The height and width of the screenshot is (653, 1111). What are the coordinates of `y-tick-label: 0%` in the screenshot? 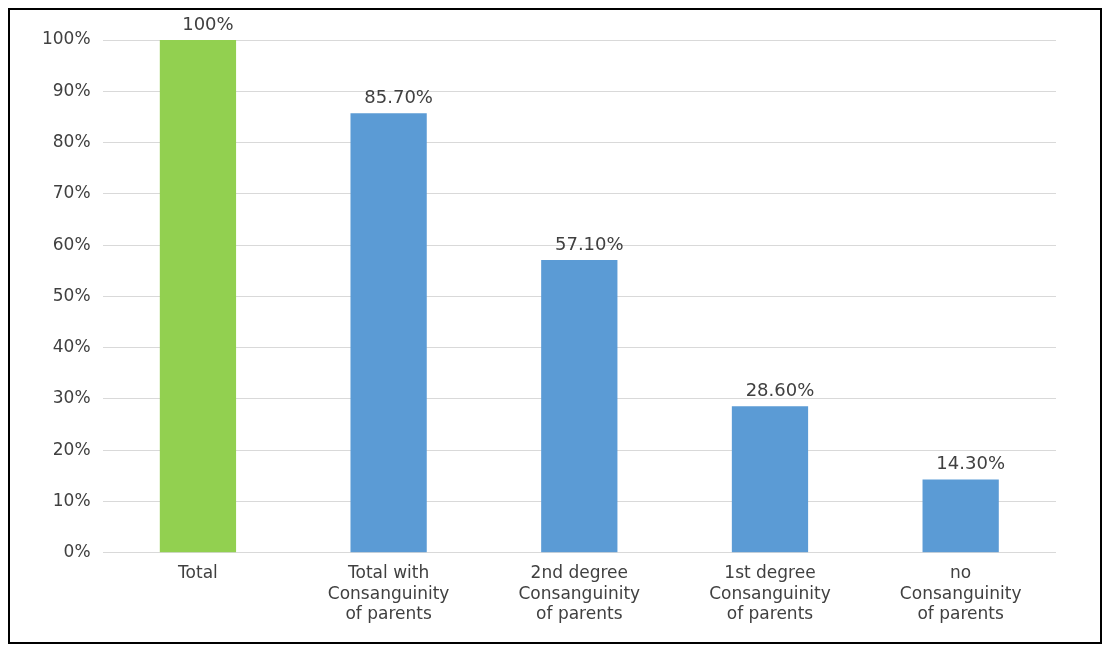 It's located at (77, 551).